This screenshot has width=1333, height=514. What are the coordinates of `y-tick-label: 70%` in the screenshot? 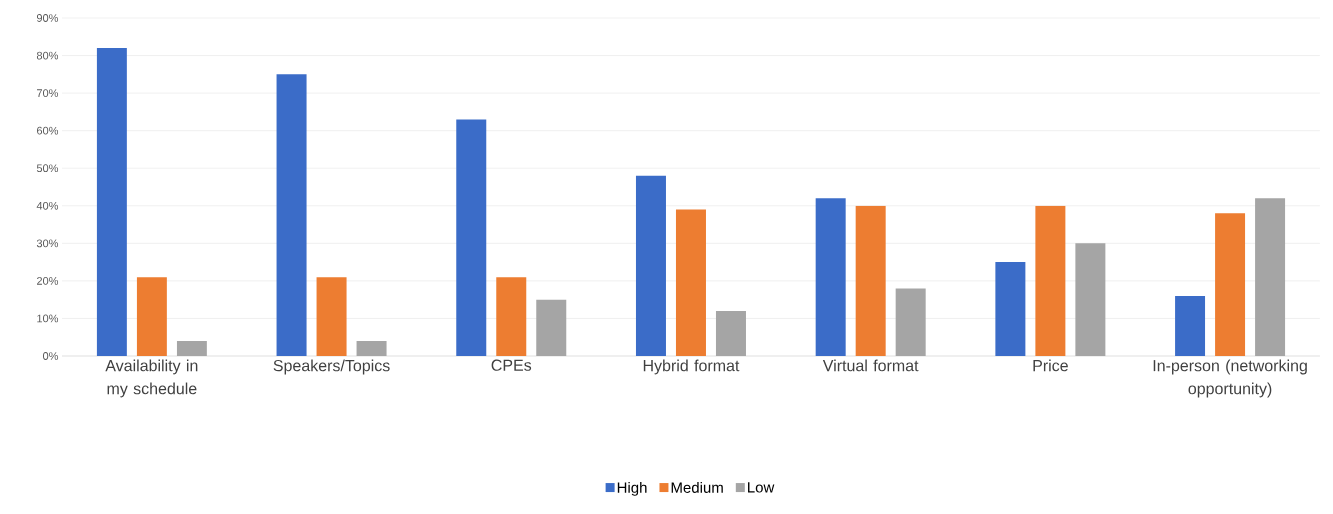 It's located at (48, 93).